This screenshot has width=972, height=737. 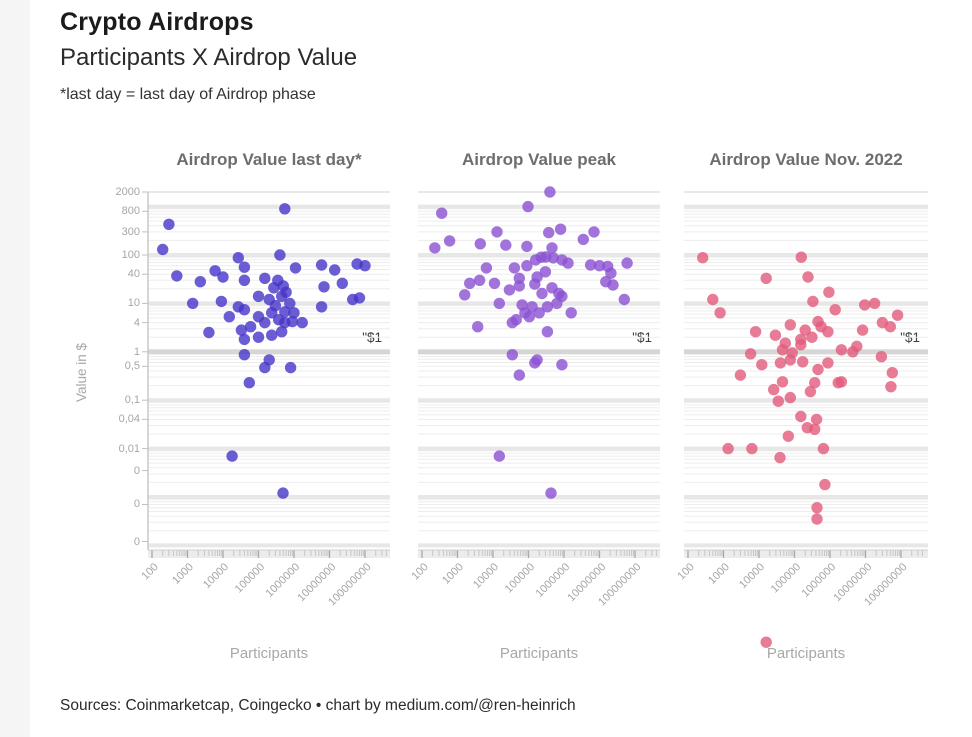 I want to click on y-tick-label: 4, so click(x=136, y=322).